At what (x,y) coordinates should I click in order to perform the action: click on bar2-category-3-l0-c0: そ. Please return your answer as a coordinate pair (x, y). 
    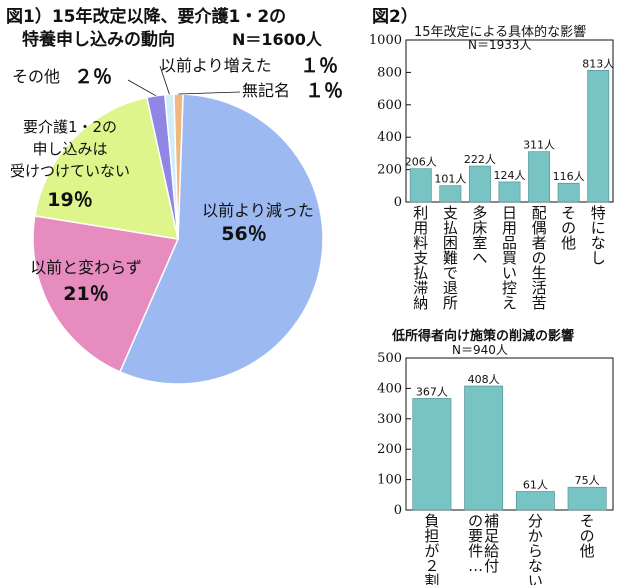
    Looking at the image, I should click on (587, 521).